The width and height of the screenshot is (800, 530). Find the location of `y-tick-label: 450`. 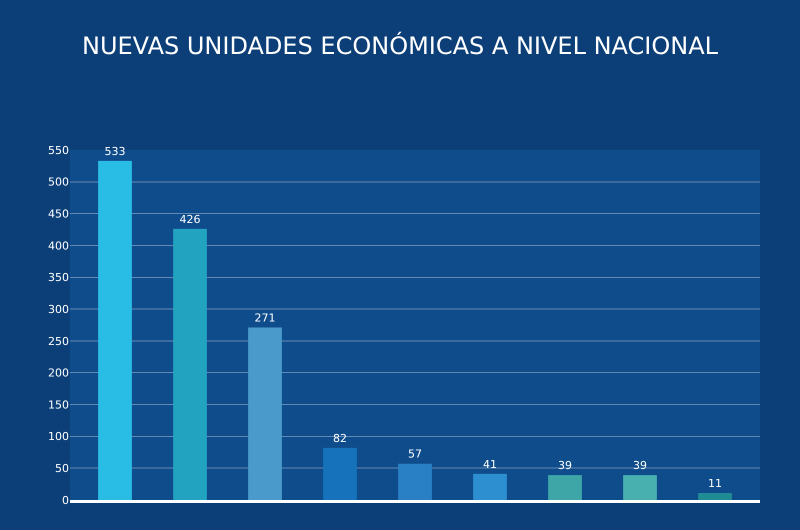

y-tick-label: 450 is located at coordinates (58, 213).